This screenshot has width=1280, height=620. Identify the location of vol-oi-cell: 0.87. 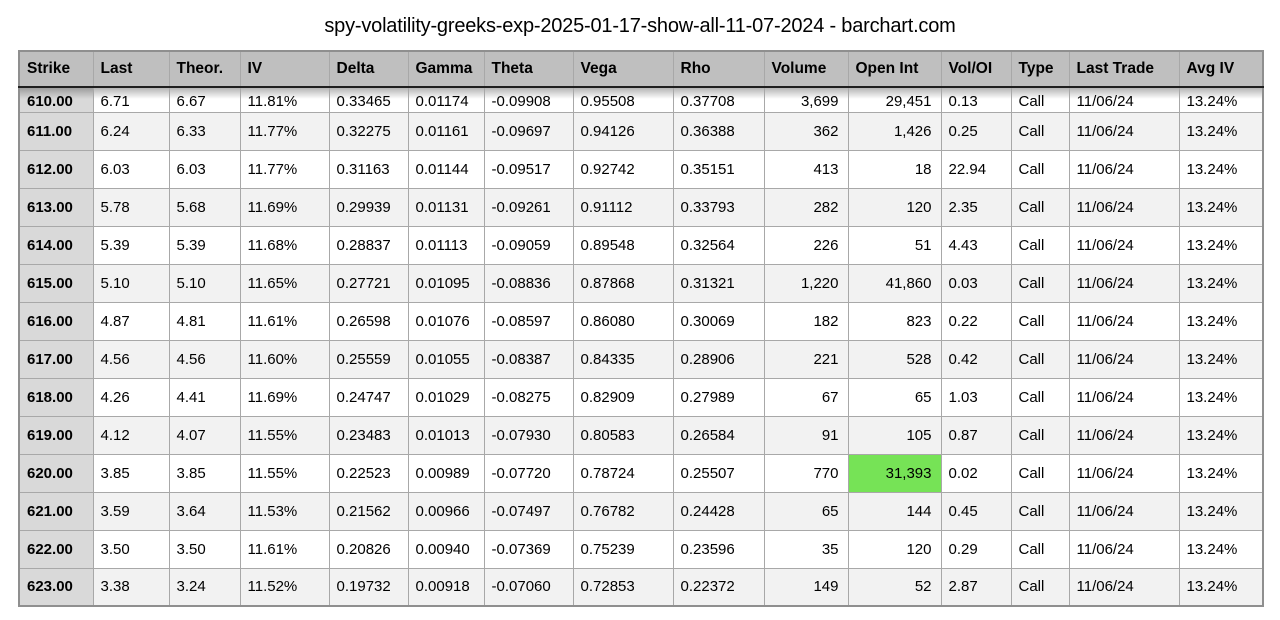
(976, 435).